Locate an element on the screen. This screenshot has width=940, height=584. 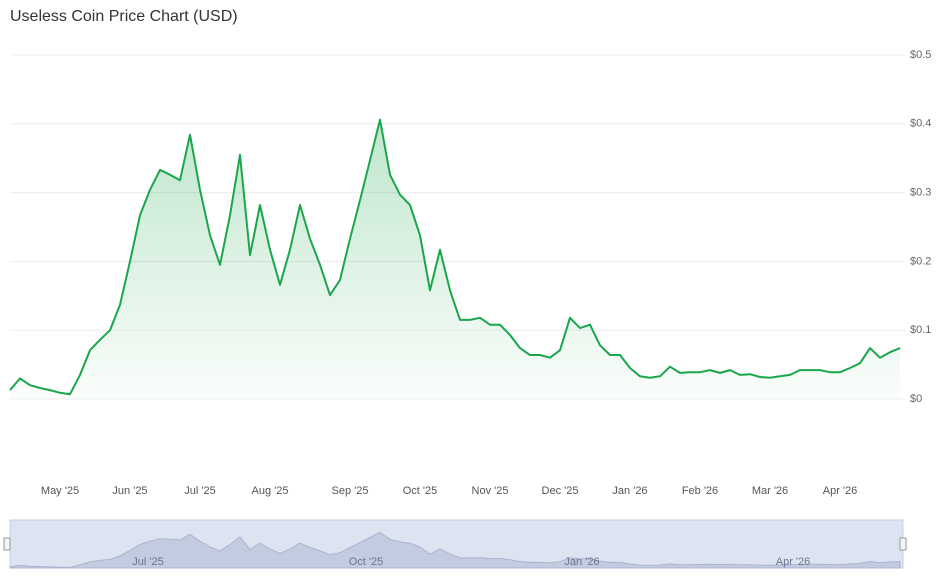
x-tick-label: Mar '26 is located at coordinates (770, 491).